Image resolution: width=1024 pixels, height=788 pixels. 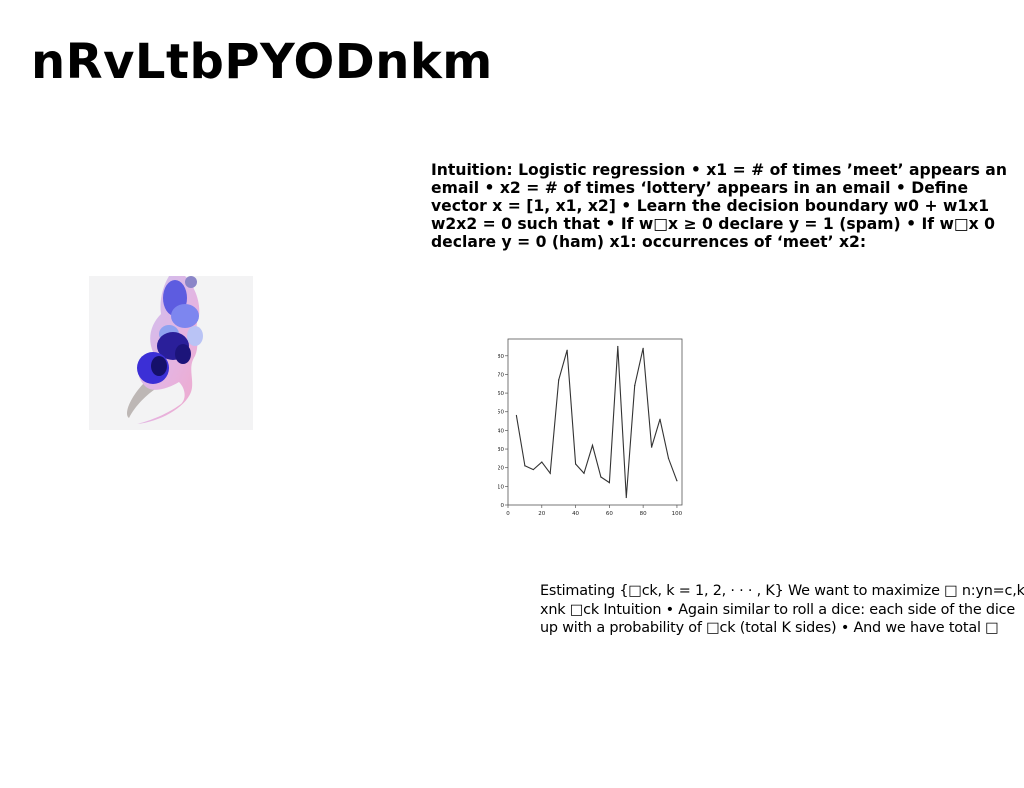 What do you see at coordinates (501, 469) in the screenshot?
I see `y-tick-label: 20` at bounding box center [501, 469].